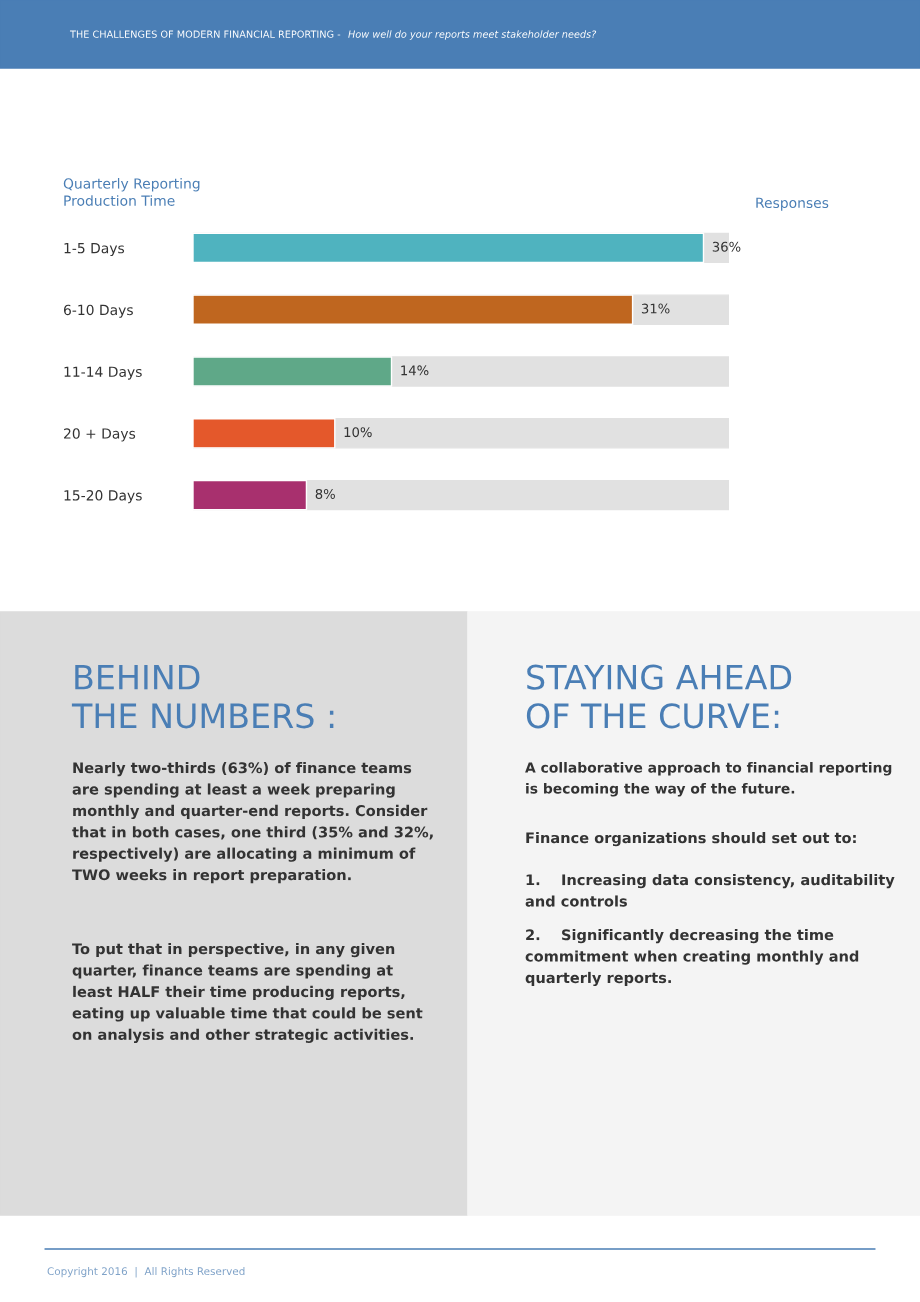 Image resolution: width=920 pixels, height=1302 pixels. Describe the element at coordinates (655, 308) in the screenshot. I see `data-label: 31%` at that location.